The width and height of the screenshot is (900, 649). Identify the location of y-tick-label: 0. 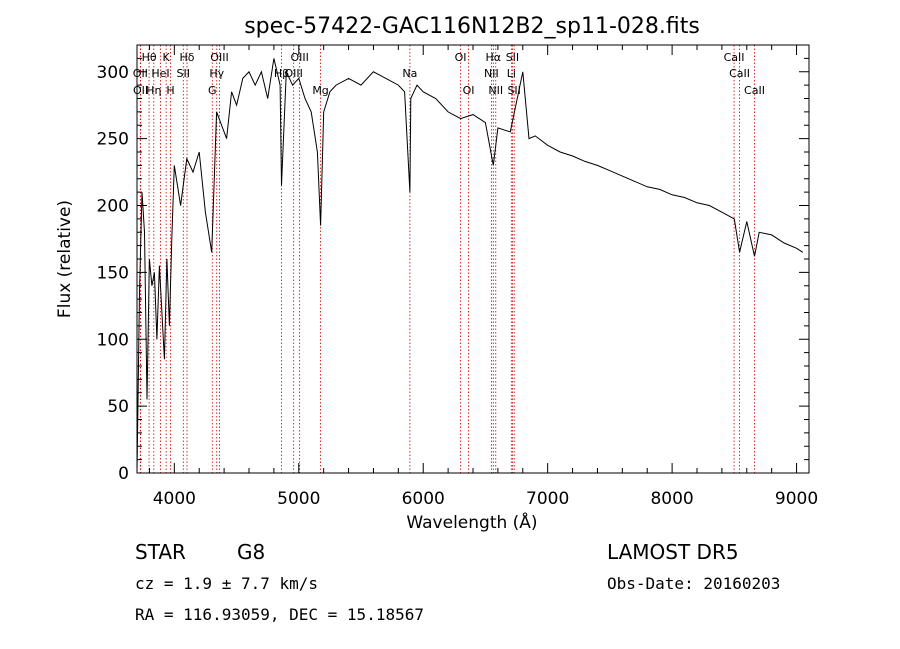
(123, 474).